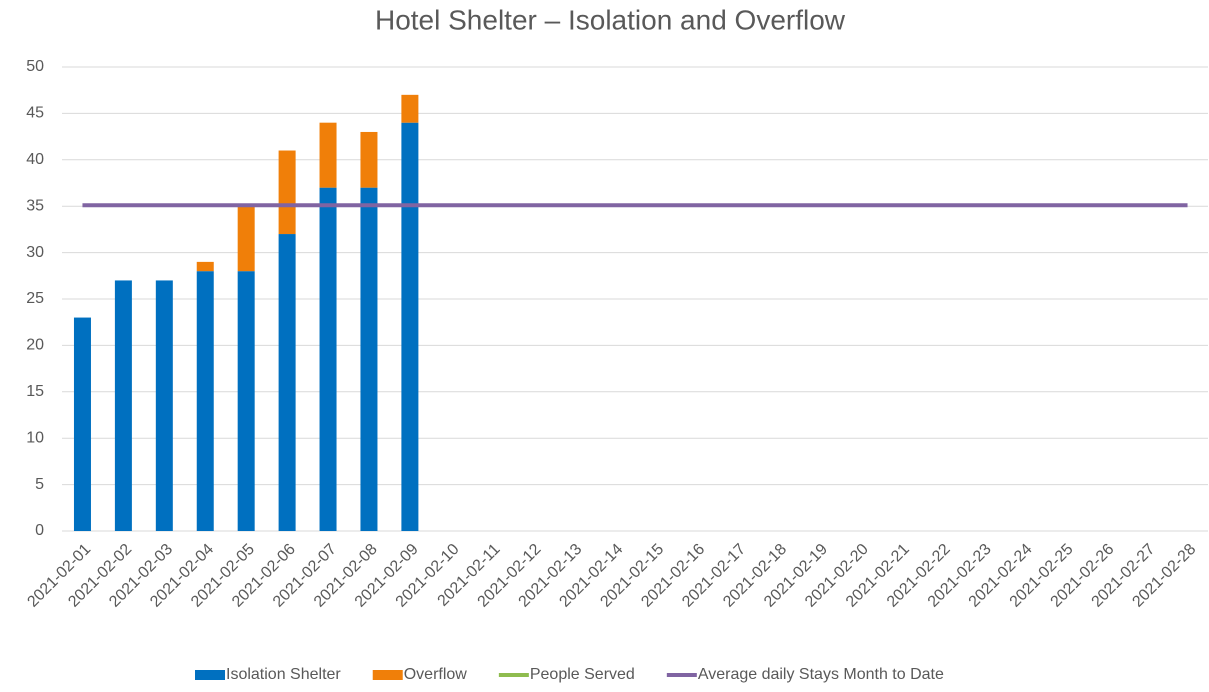 This screenshot has height=692, width=1209. What do you see at coordinates (35, 391) in the screenshot?
I see `y-tick-label: 15` at bounding box center [35, 391].